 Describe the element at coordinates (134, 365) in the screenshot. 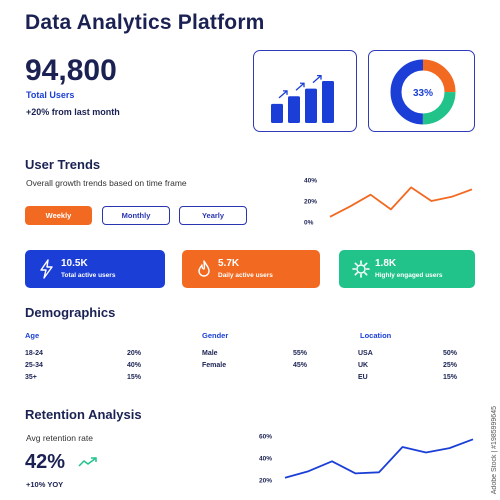

I see `age-row-value: 40%` at that location.